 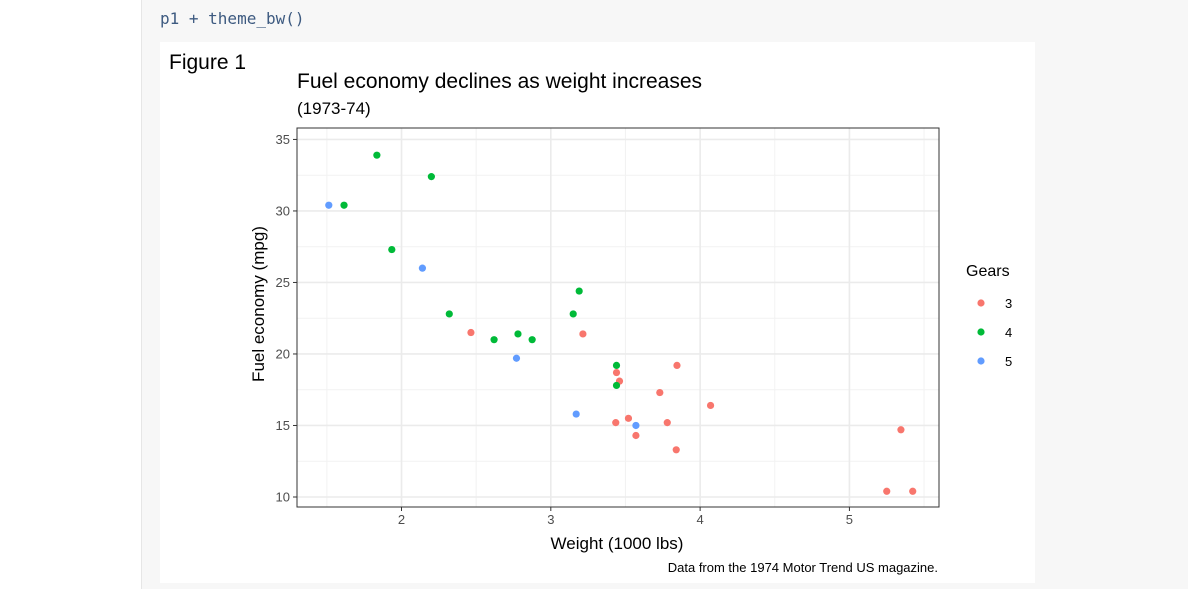 I want to click on y-axis-ticks: 10 15 20 25 30 35, so click(x=286, y=318).